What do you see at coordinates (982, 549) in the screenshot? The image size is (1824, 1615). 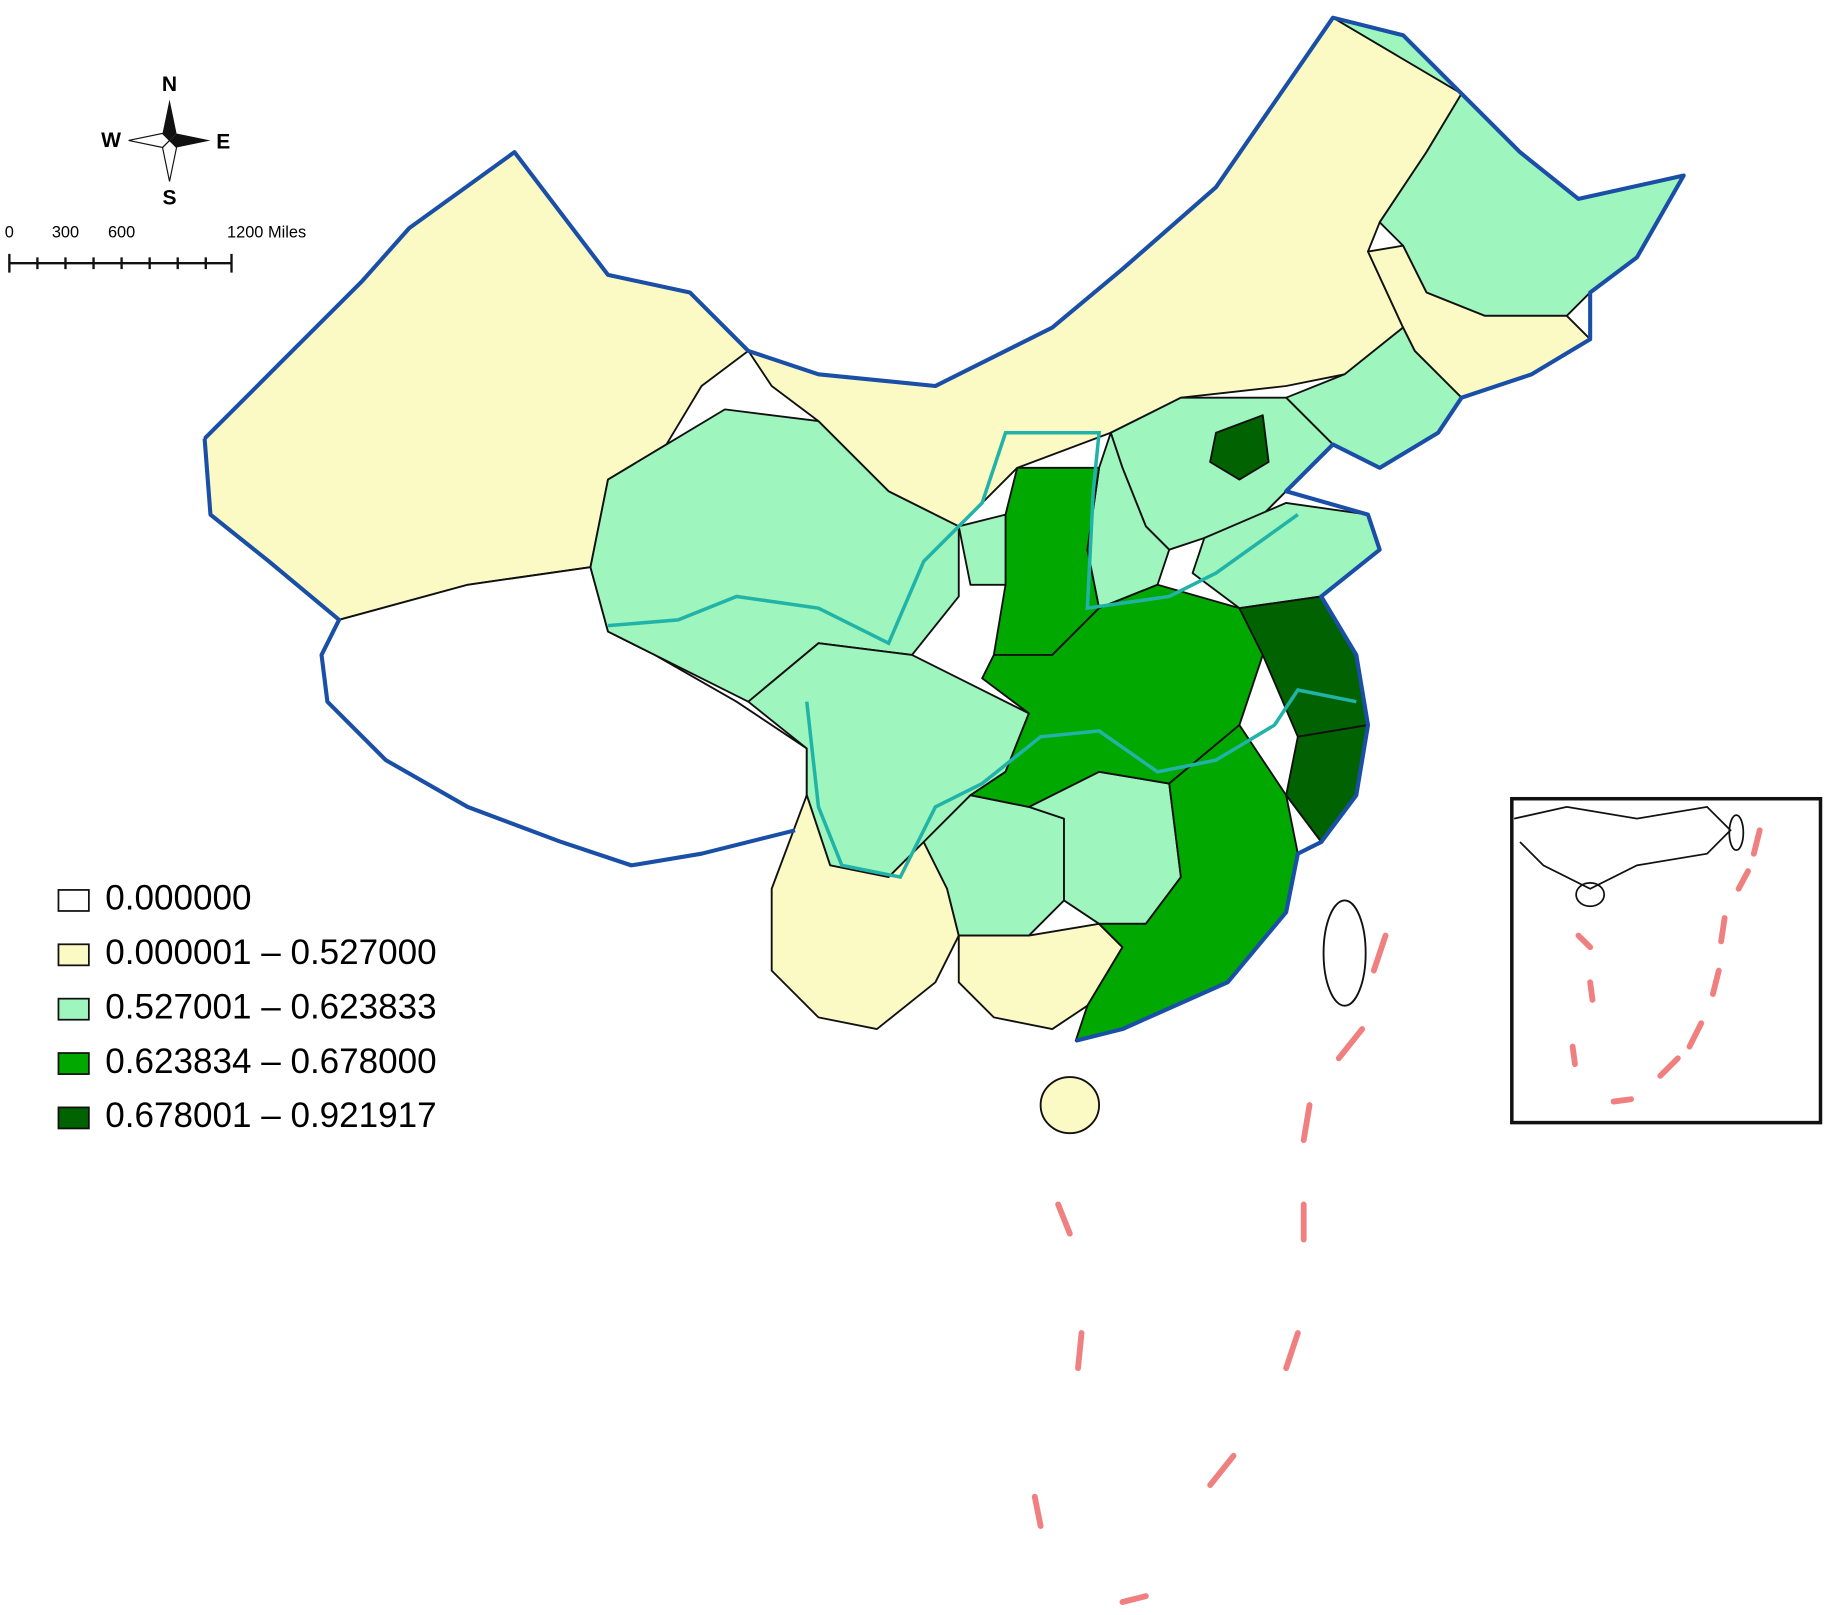 I see `ningxia` at bounding box center [982, 549].